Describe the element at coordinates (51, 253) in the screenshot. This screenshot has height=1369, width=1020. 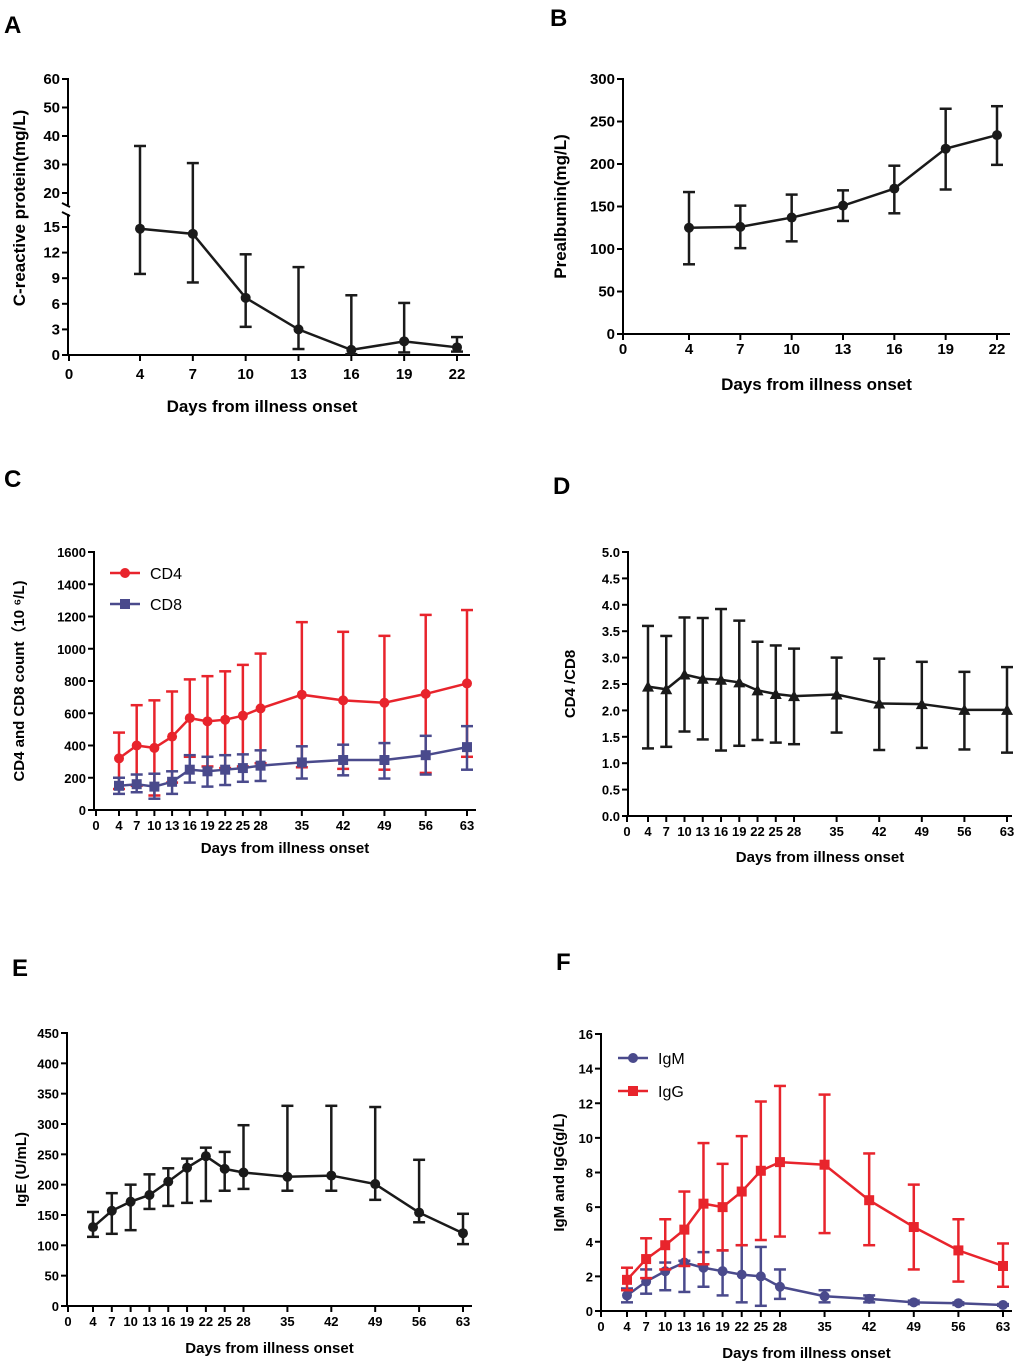
I see `y-tick-label: 12` at that location.